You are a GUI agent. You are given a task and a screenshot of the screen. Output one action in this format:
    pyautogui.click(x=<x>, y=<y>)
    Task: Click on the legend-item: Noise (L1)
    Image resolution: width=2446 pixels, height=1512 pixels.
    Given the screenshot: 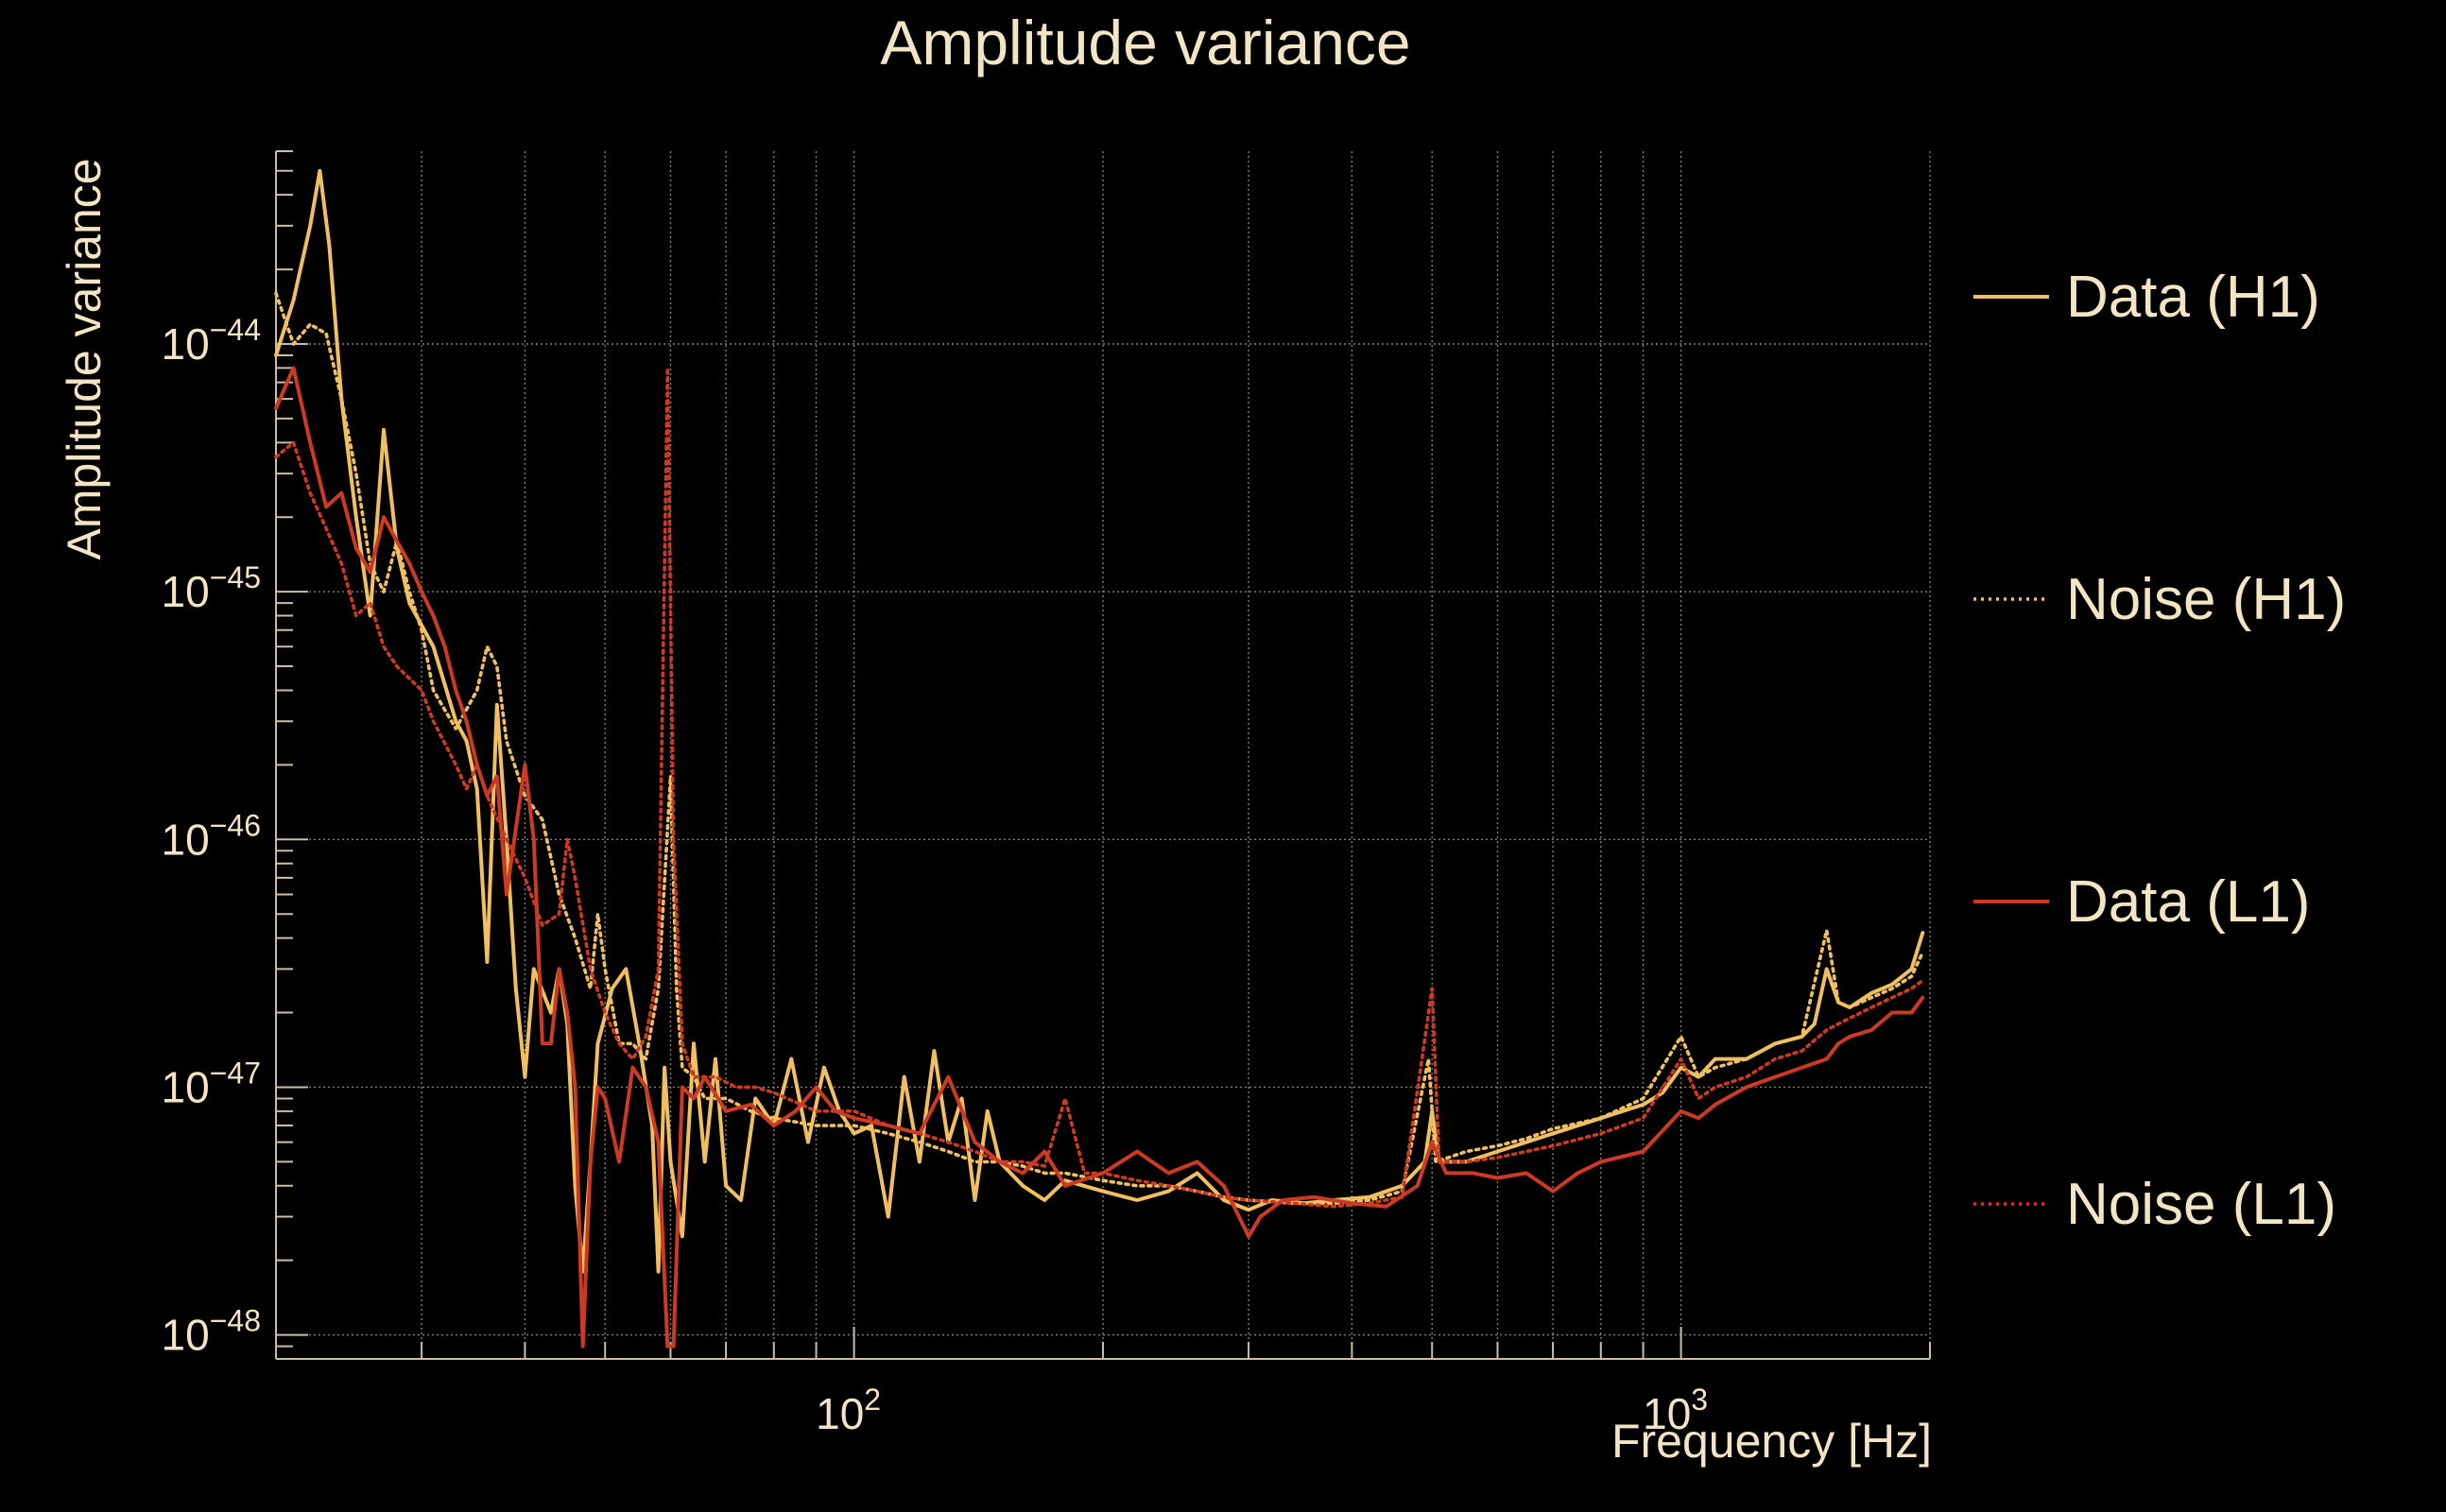 What is the action you would take?
    pyautogui.click(x=2154, y=1204)
    